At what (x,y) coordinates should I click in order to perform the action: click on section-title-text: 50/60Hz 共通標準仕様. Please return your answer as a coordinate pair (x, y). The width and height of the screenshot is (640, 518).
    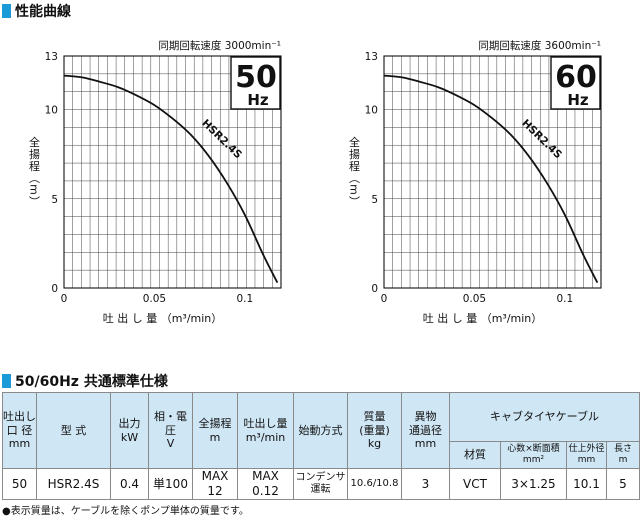
    Looking at the image, I should click on (91, 382).